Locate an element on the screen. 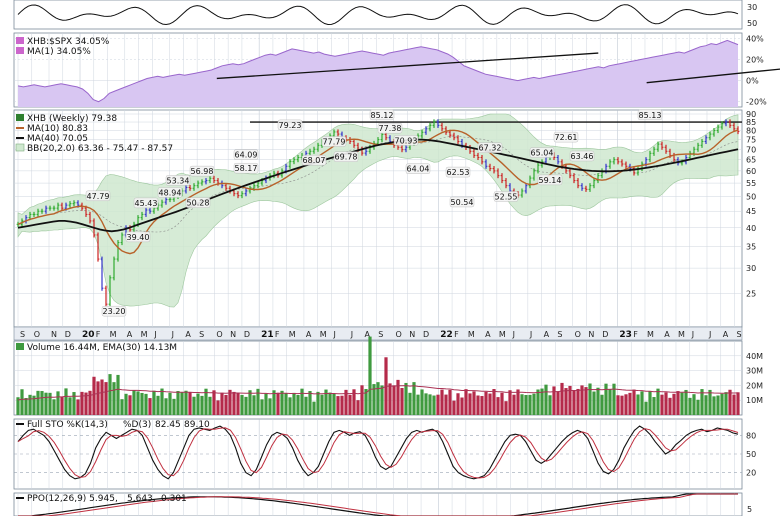 This screenshot has width=780, height=516. x-label-10: J is located at coordinates (172, 334).